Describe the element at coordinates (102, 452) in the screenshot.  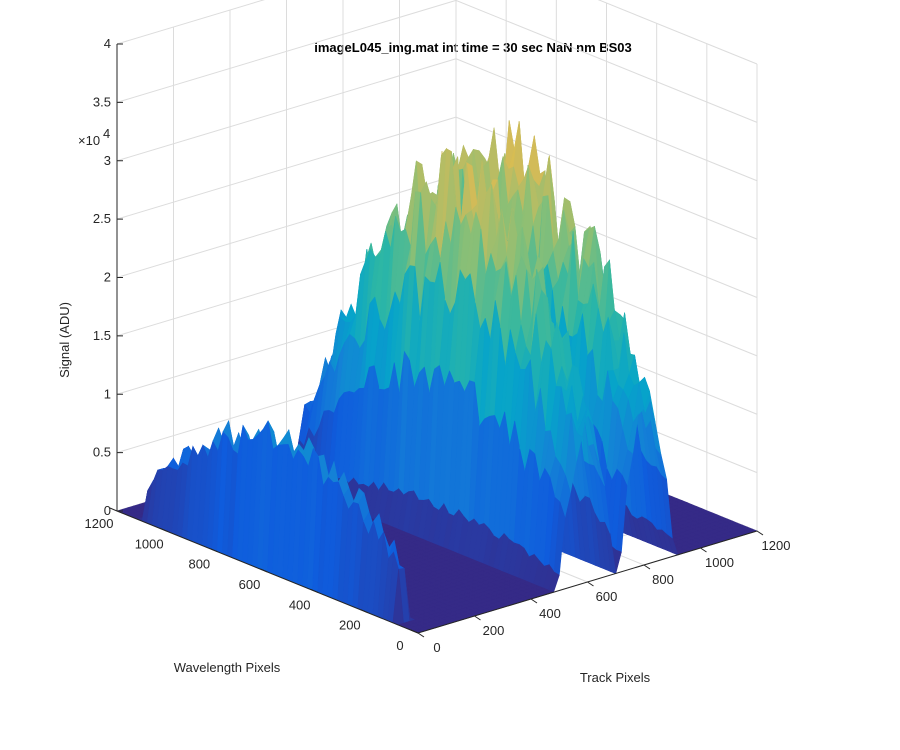
I see `z-tick-label: 0.5` at that location.